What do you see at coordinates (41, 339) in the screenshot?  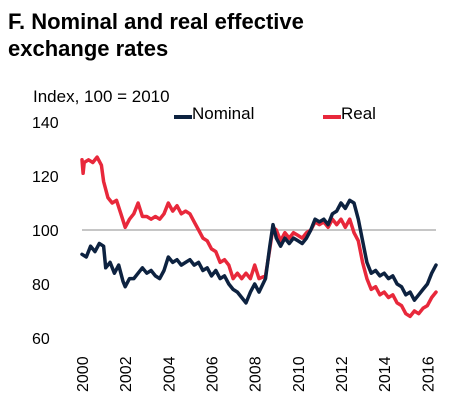 I see `y-tick-label: 60` at bounding box center [41, 339].